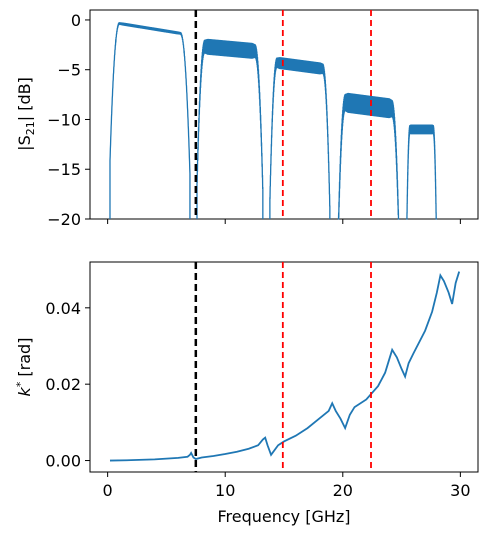  I want to click on k-y-axis-label: k* [rad], so click(24, 367).